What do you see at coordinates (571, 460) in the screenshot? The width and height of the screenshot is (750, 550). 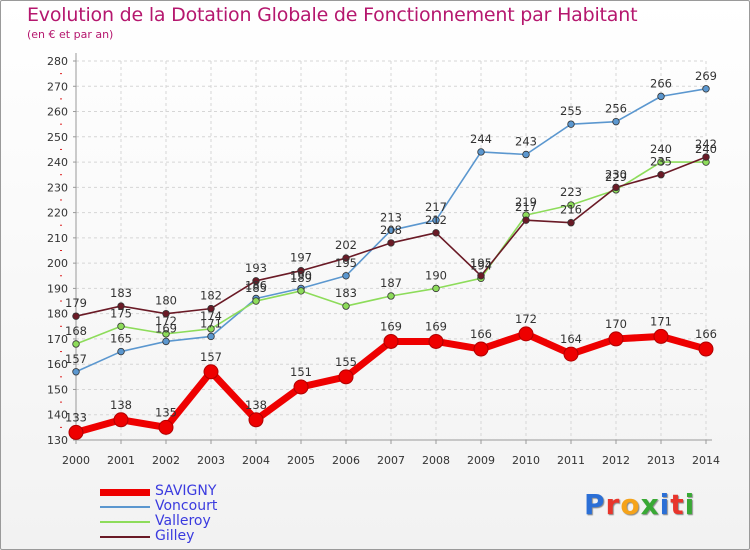 I see `x-tick-label: 2011` at bounding box center [571, 460].